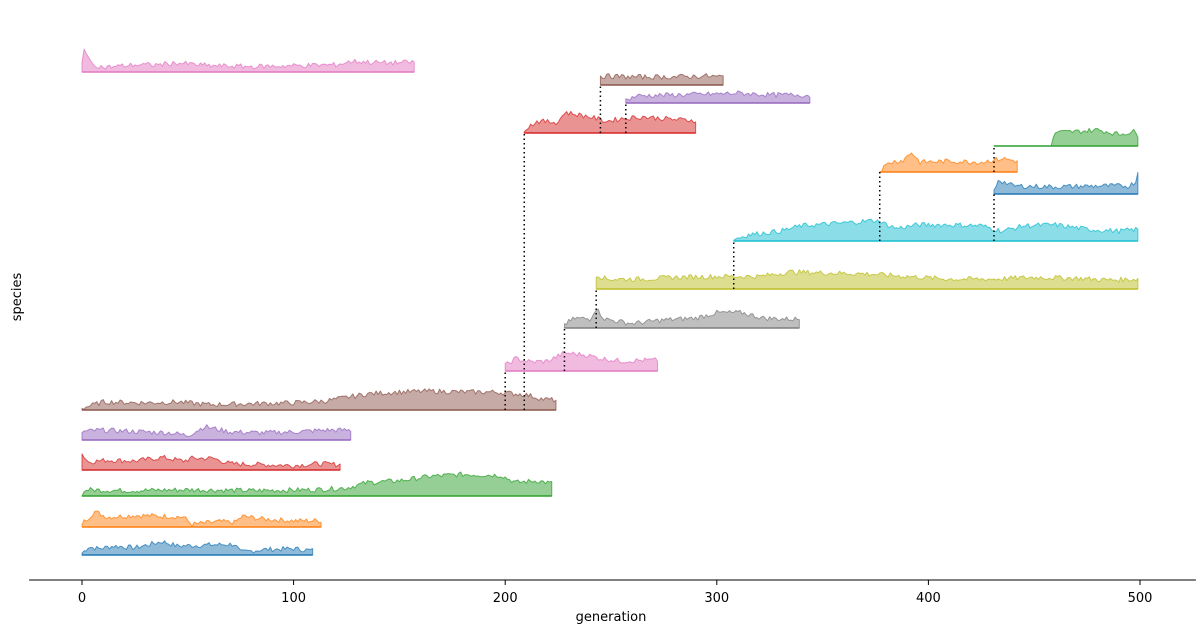 Image resolution: width=1202 pixels, height=634 pixels. I want to click on species-14-area, so click(610, 122).